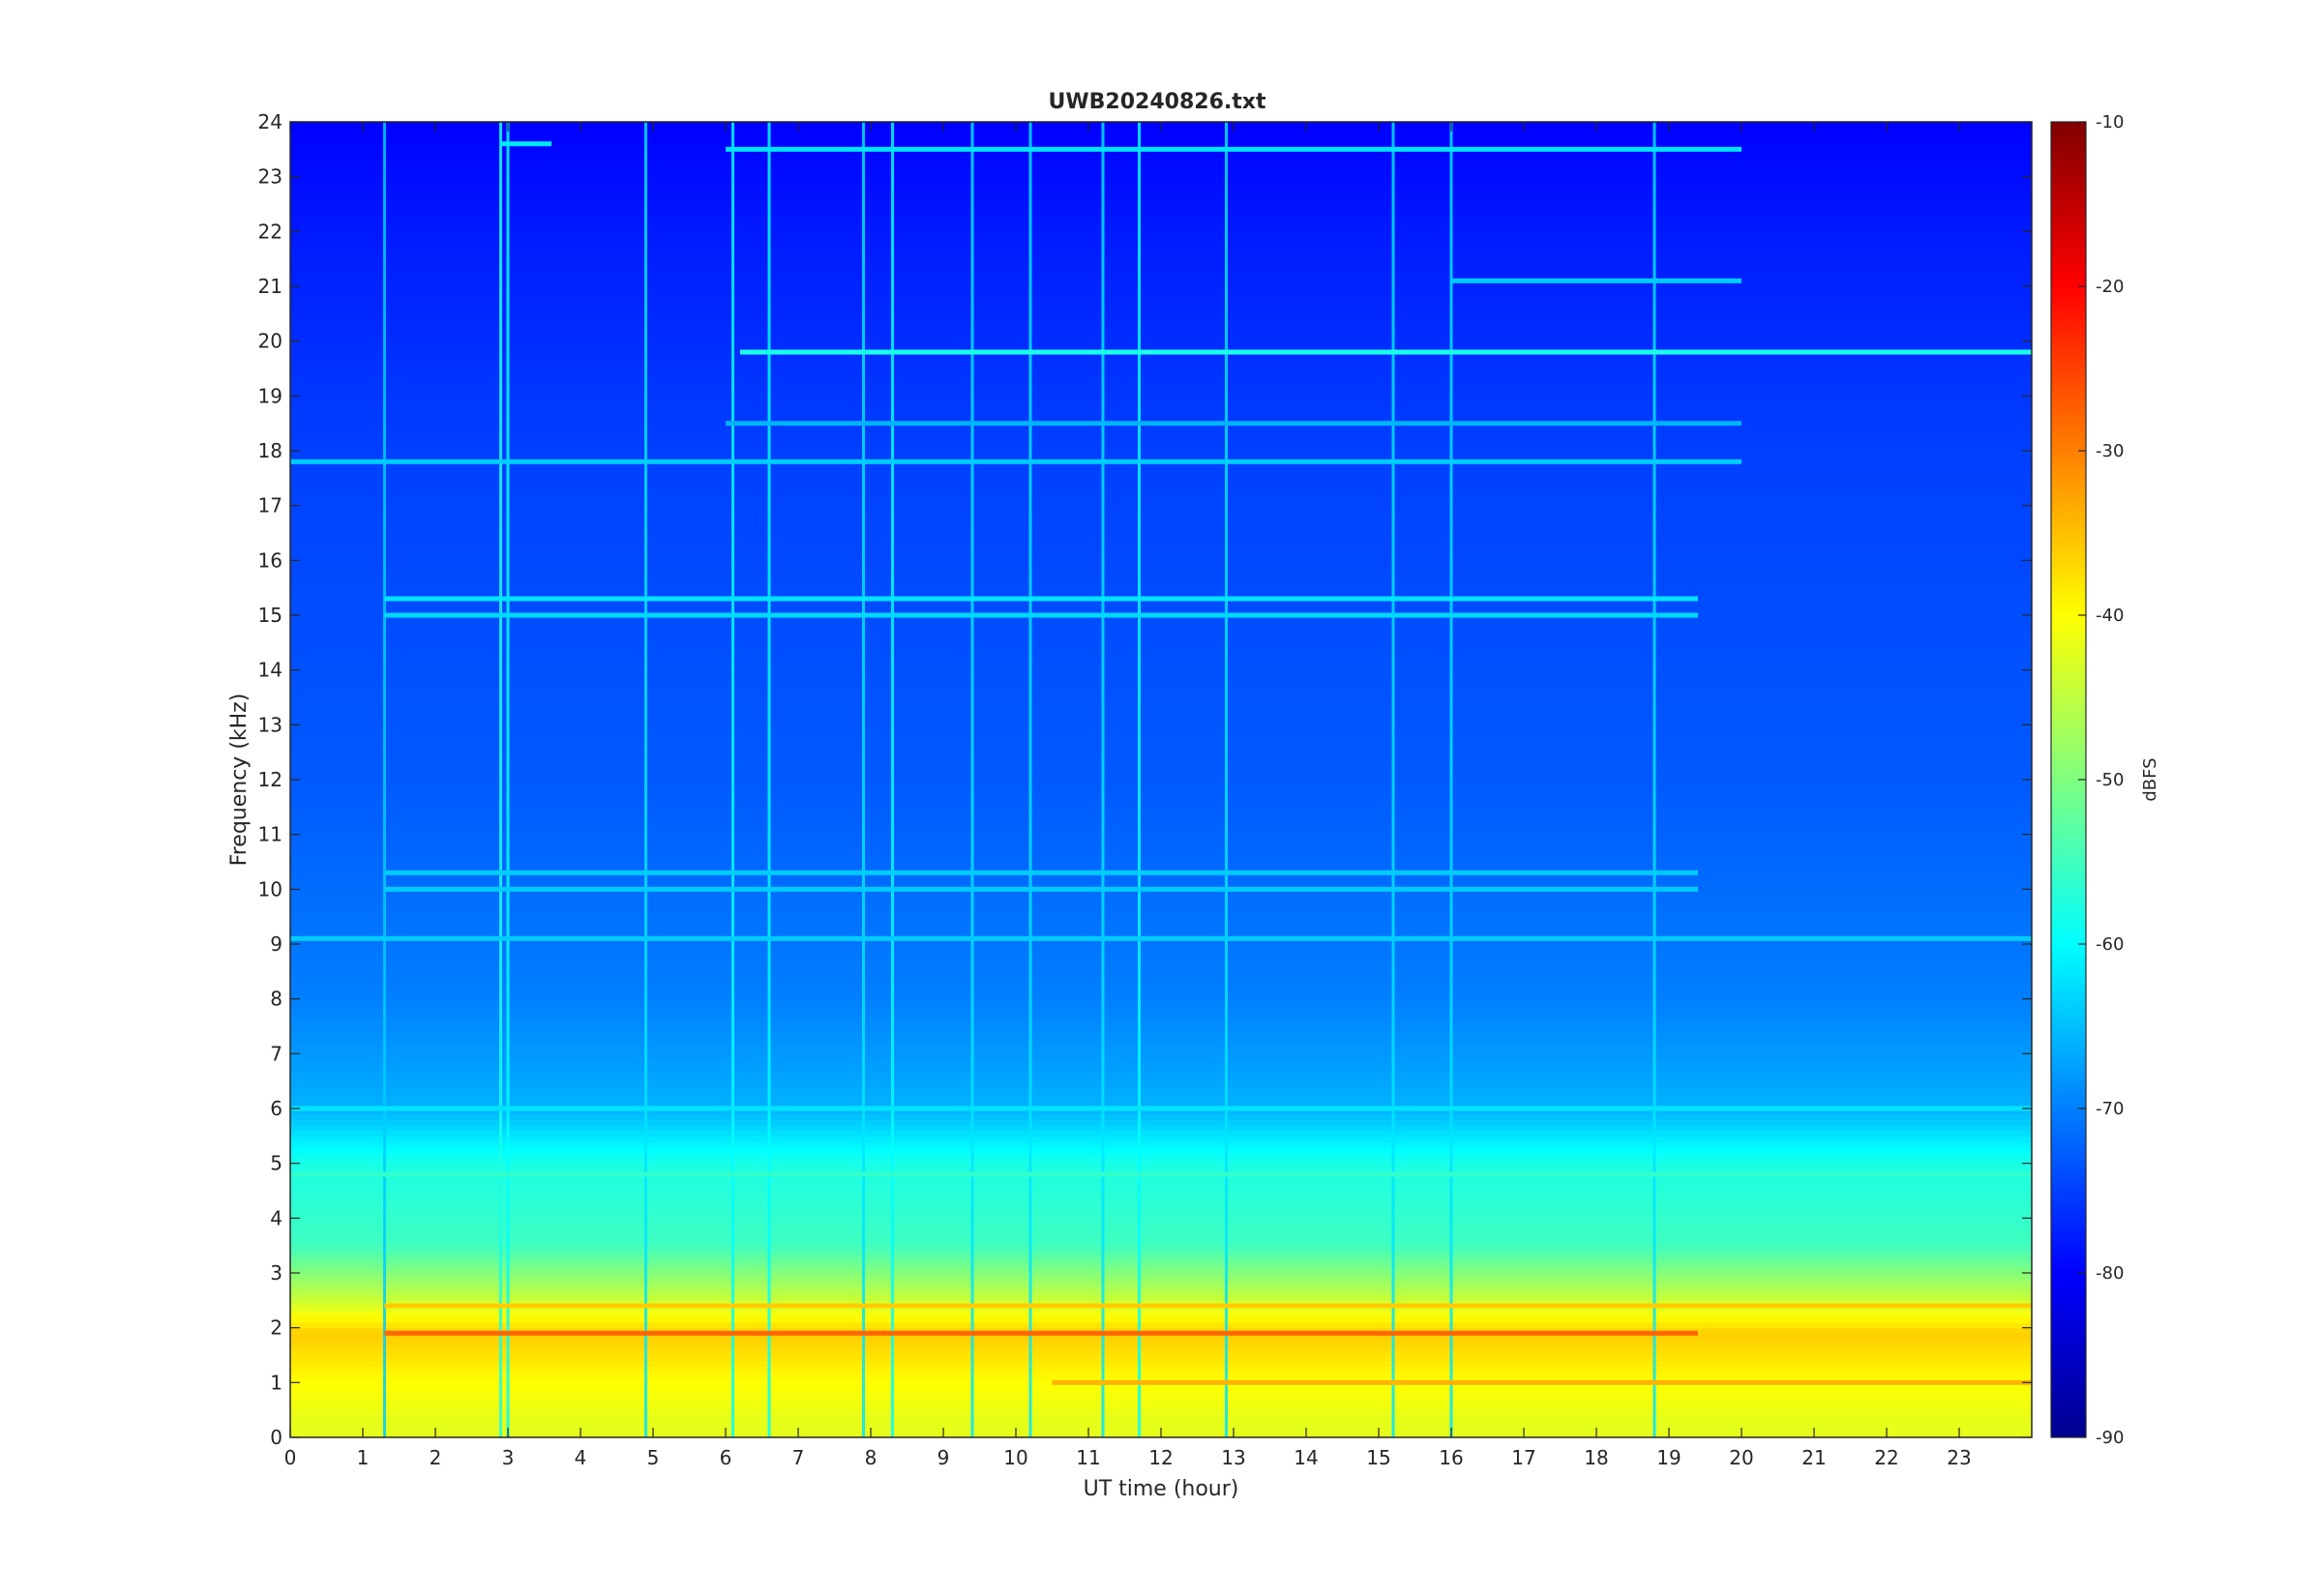 The width and height of the screenshot is (2322, 1596). Describe the element at coordinates (871, 1457) in the screenshot. I see `x-tick-label: 8` at that location.